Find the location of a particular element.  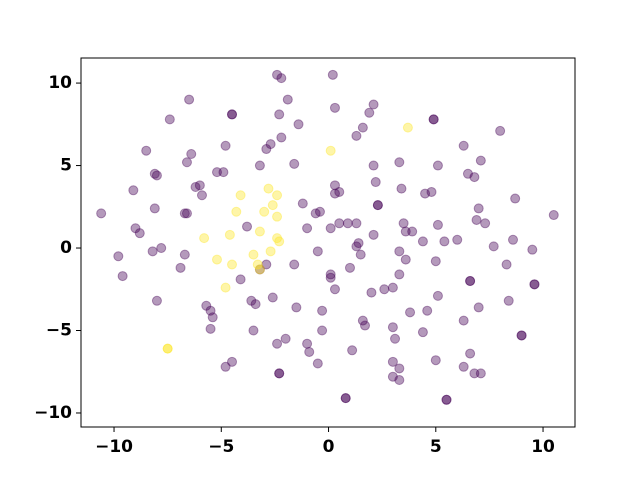

x-tick-label: −5 is located at coordinates (221, 447).